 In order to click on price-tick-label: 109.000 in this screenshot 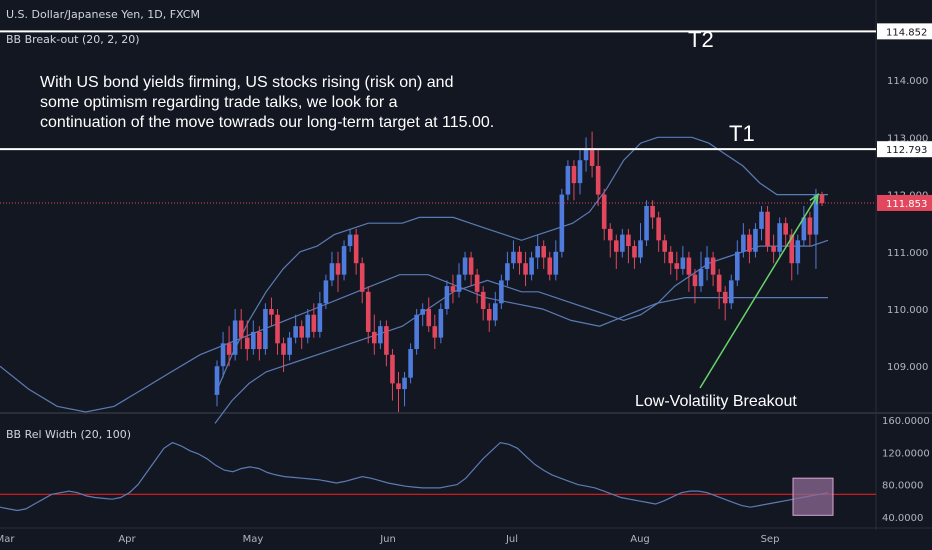, I will do `click(907, 367)`.